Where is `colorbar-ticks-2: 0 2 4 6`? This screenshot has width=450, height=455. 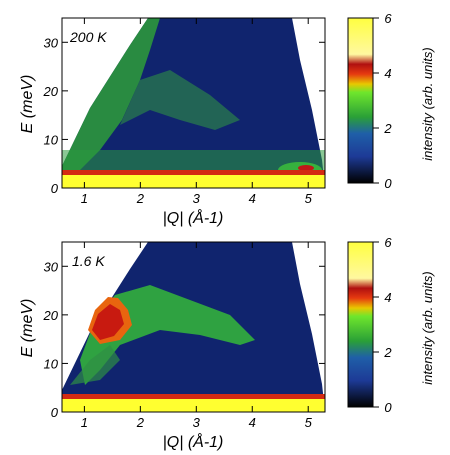 colorbar-ticks-2: 0 2 4 6 is located at coordinates (382, 325).